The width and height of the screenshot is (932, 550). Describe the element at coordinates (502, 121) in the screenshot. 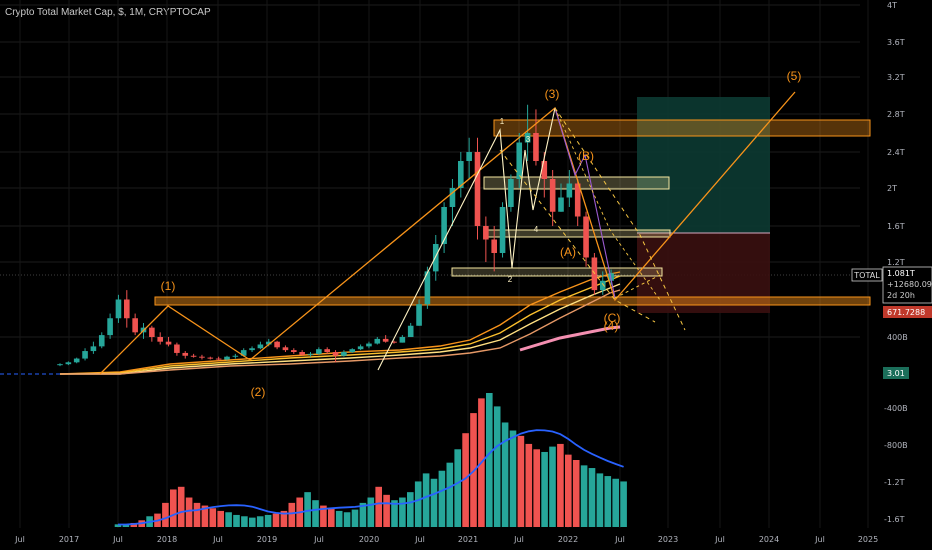

I see `sub-wave-label: 1` at that location.